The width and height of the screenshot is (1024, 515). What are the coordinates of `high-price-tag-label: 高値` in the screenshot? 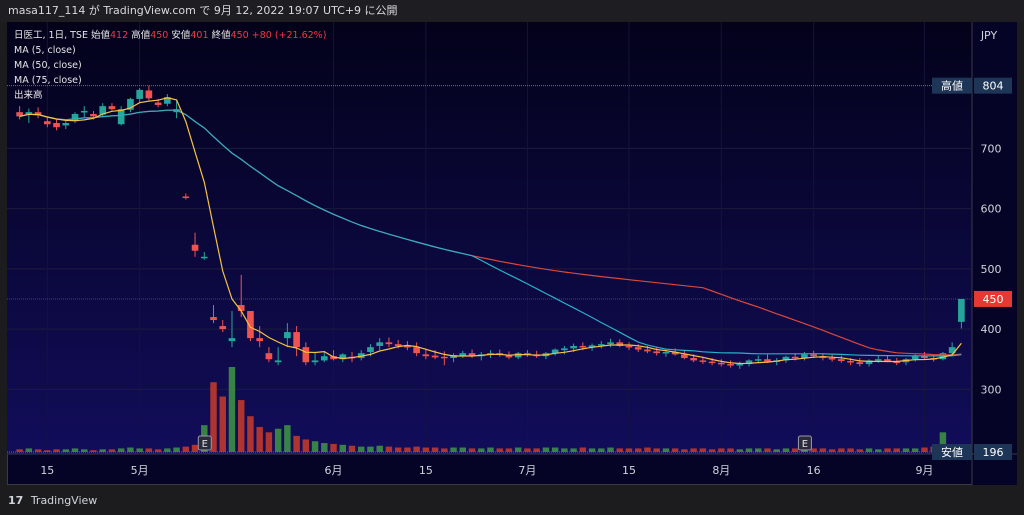 It's located at (952, 86).